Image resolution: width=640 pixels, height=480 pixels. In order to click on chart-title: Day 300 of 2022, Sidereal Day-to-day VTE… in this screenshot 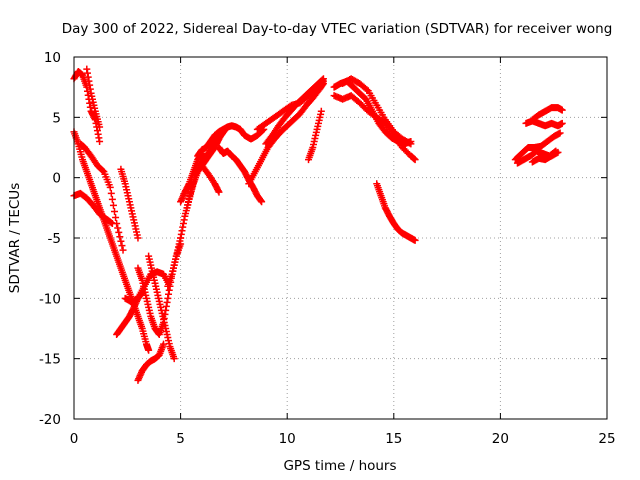, I will do `click(337, 29)`.